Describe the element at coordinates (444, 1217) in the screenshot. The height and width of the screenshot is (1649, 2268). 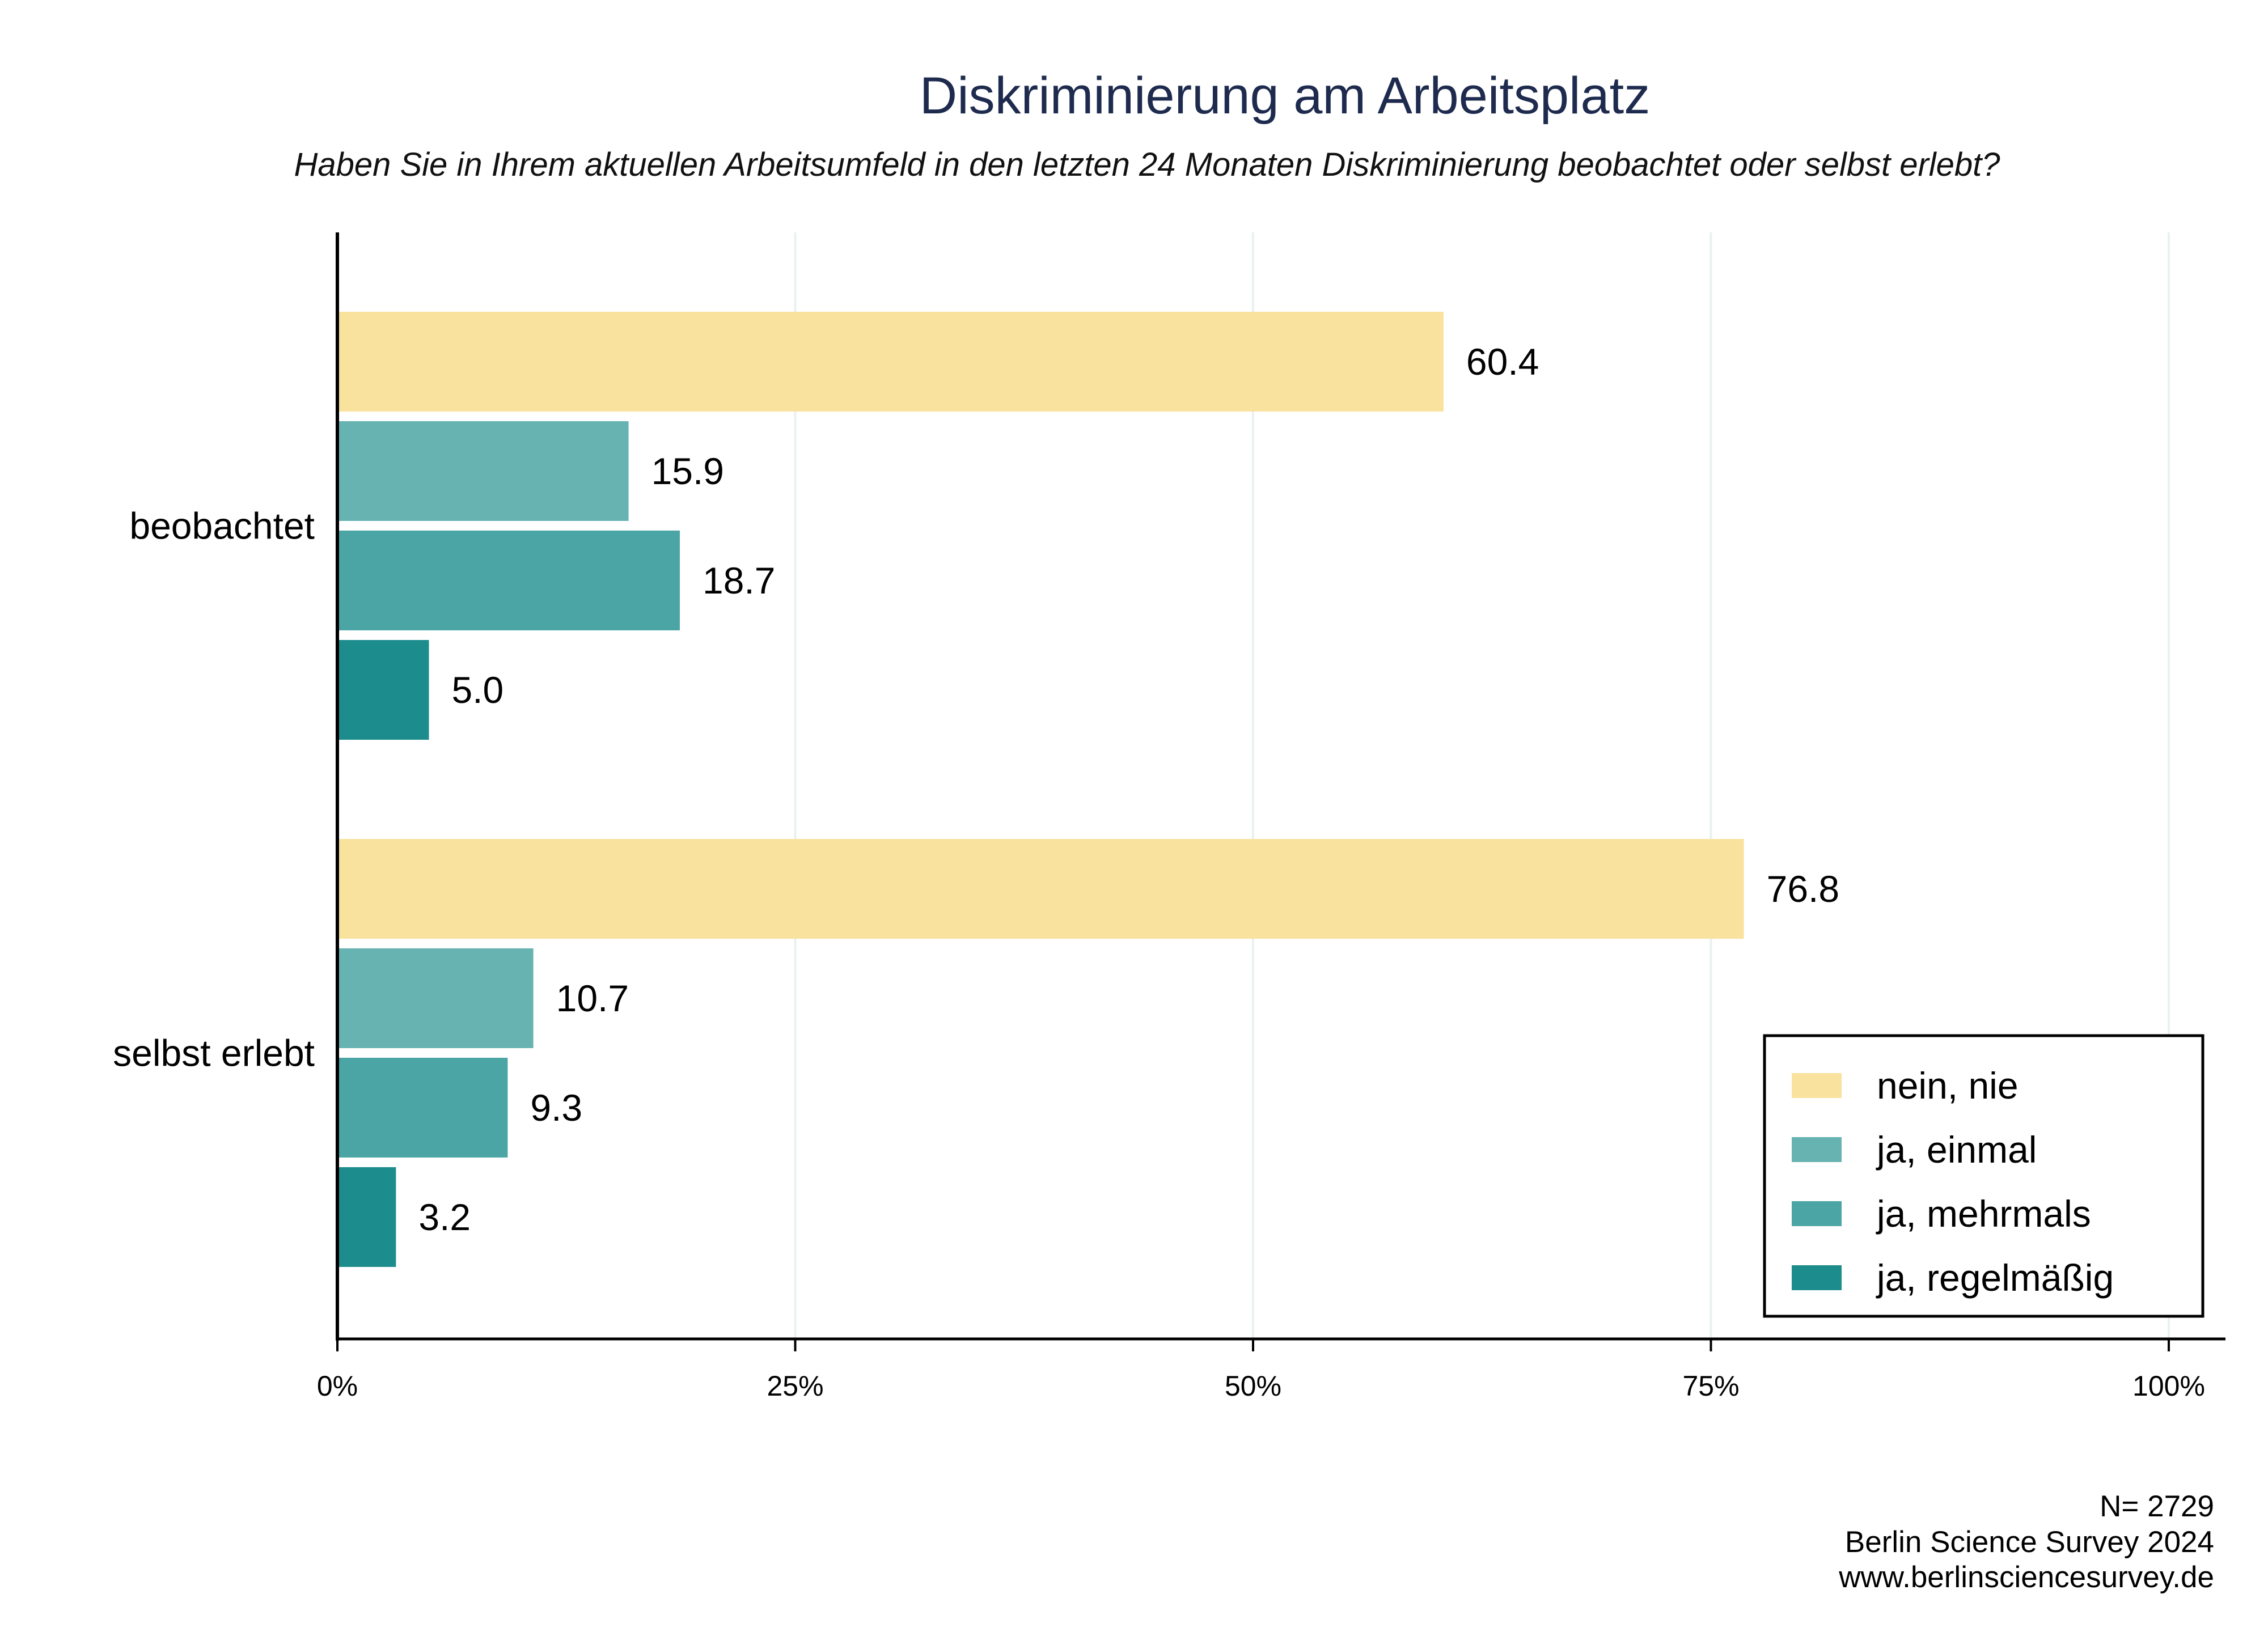
I see `bar-value-label: 3.2` at that location.